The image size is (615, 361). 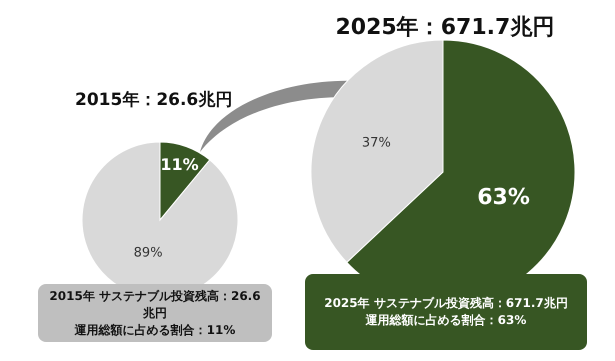 What do you see at coordinates (445, 28) in the screenshot?
I see `chart-title: 2025年：671.7兆円` at bounding box center [445, 28].